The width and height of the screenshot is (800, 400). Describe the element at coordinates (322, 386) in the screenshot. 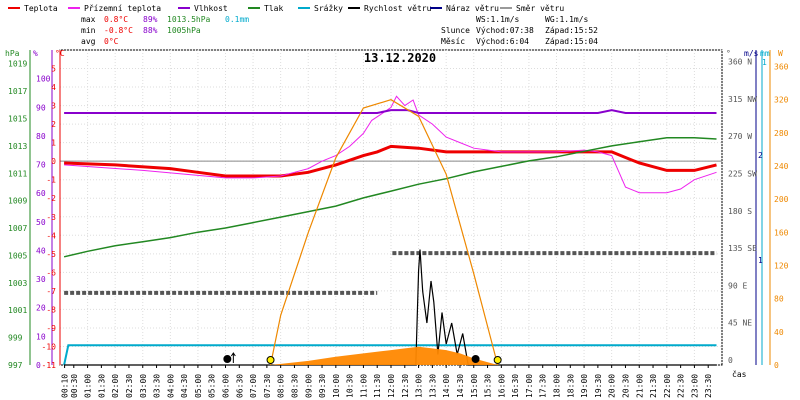

I see `x-tick-label: 09:30` at that location.